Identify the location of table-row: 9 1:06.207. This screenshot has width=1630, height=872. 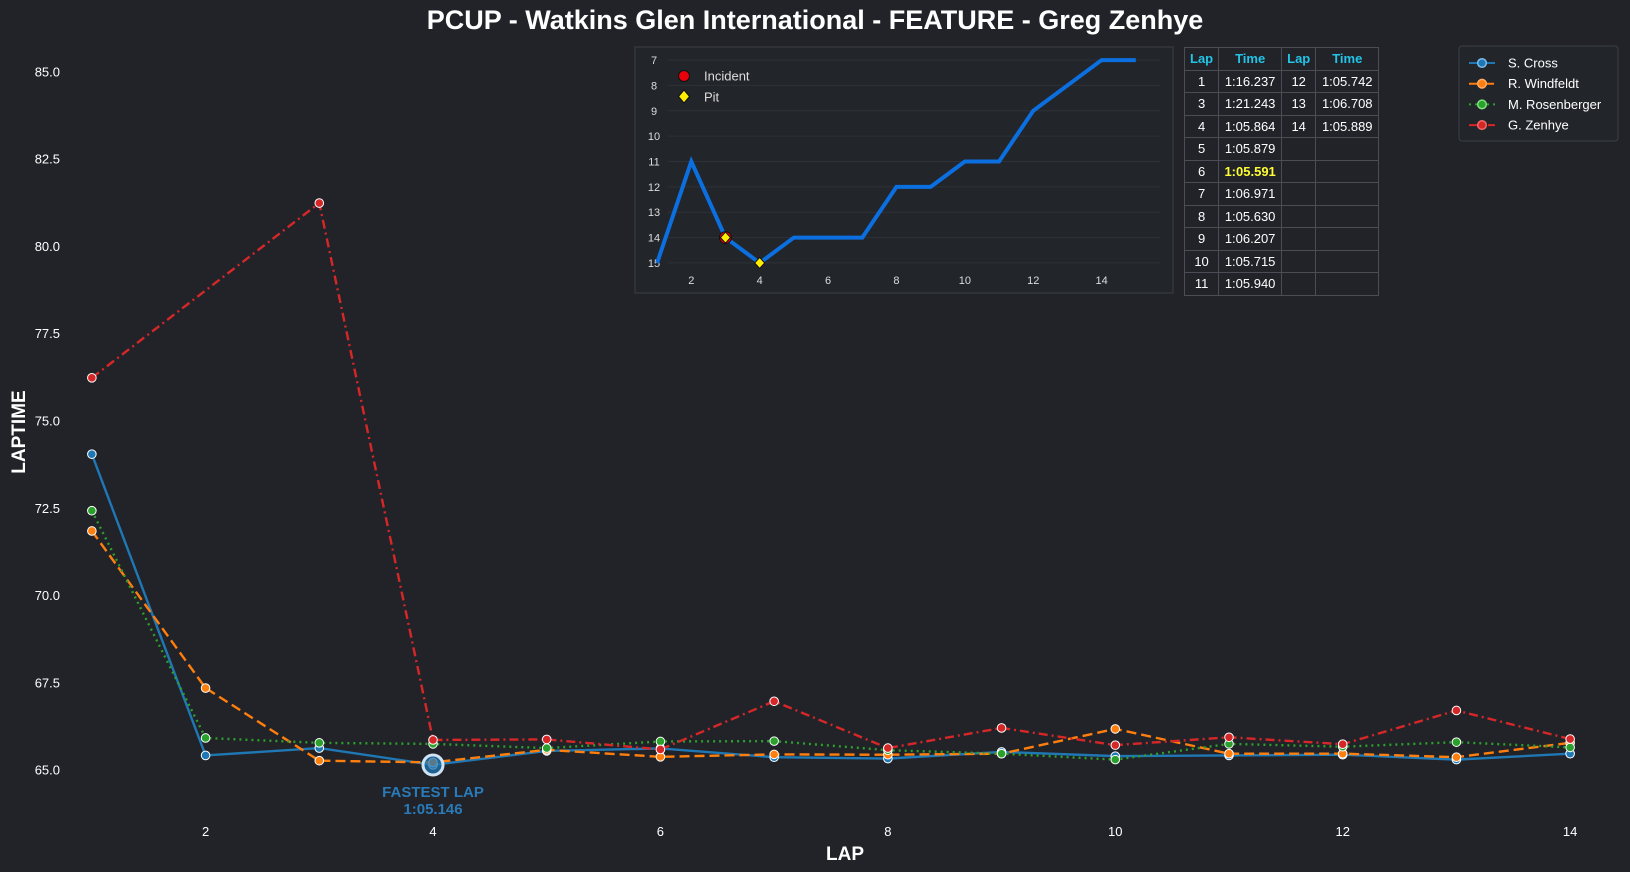
(1281, 239).